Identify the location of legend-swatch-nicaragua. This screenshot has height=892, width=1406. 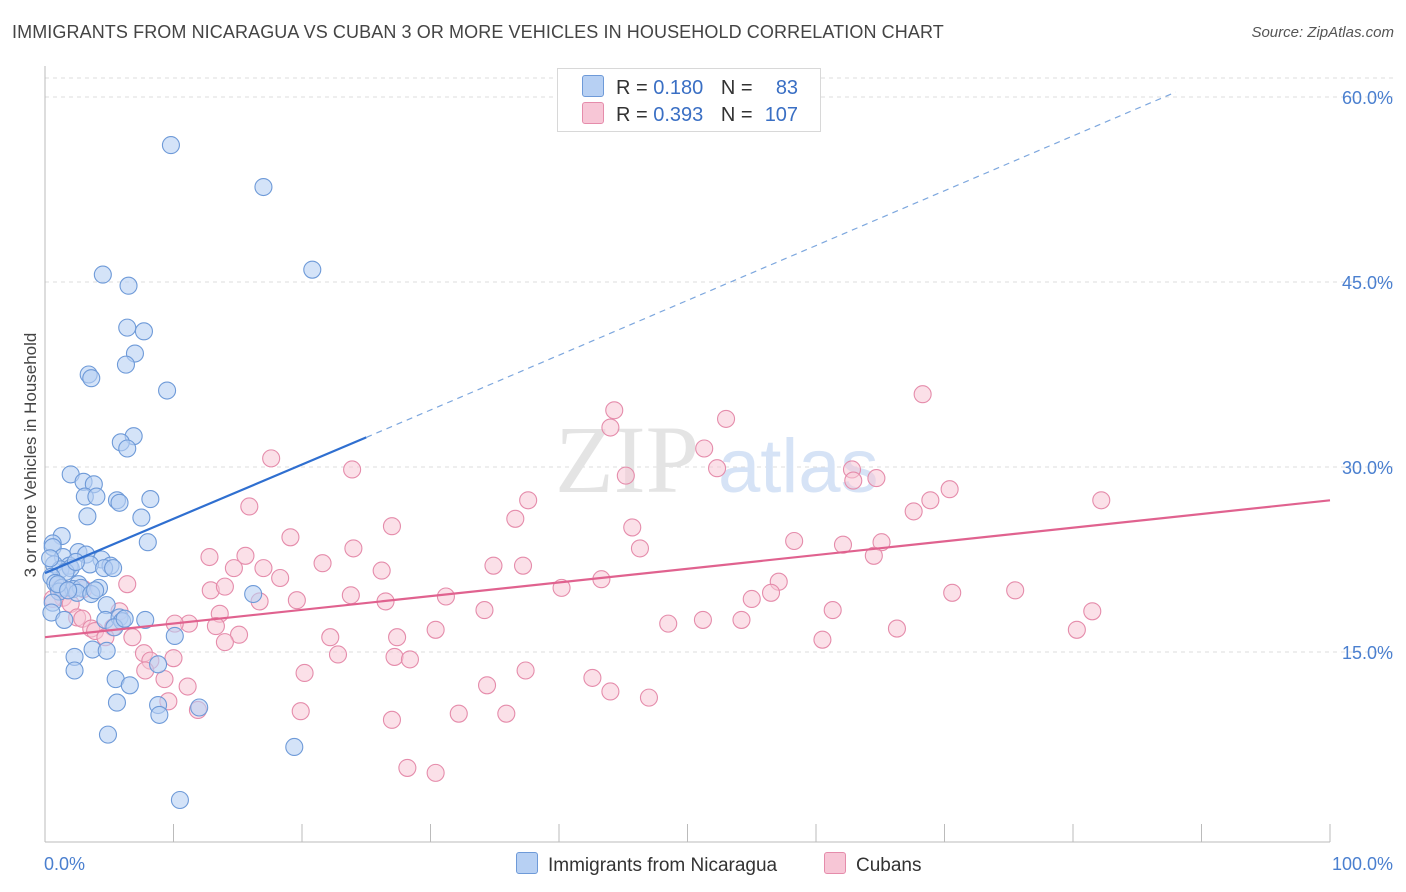
(593, 86).